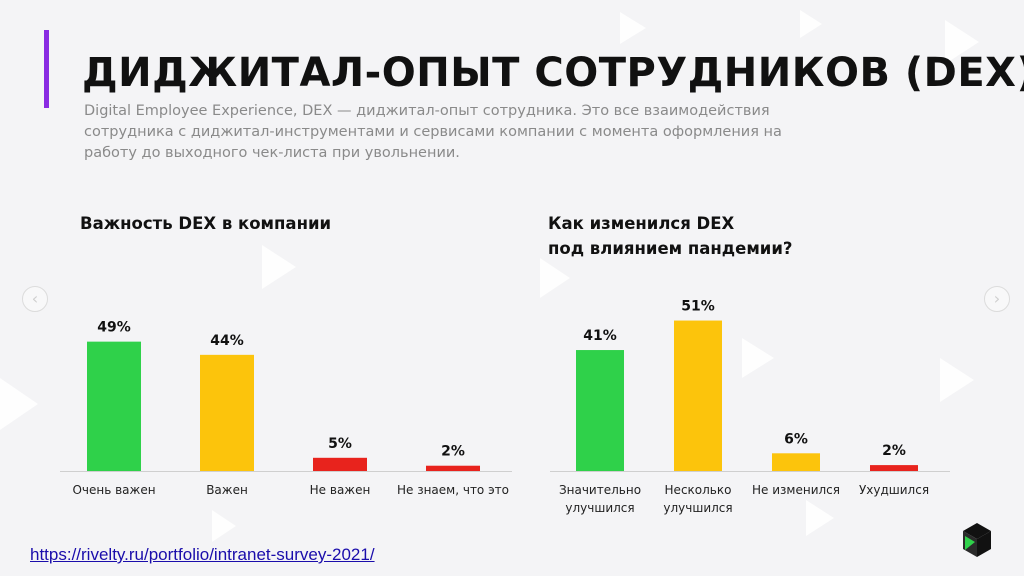  I want to click on chart-1-title-line: Важность DEX в компании, so click(206, 223).